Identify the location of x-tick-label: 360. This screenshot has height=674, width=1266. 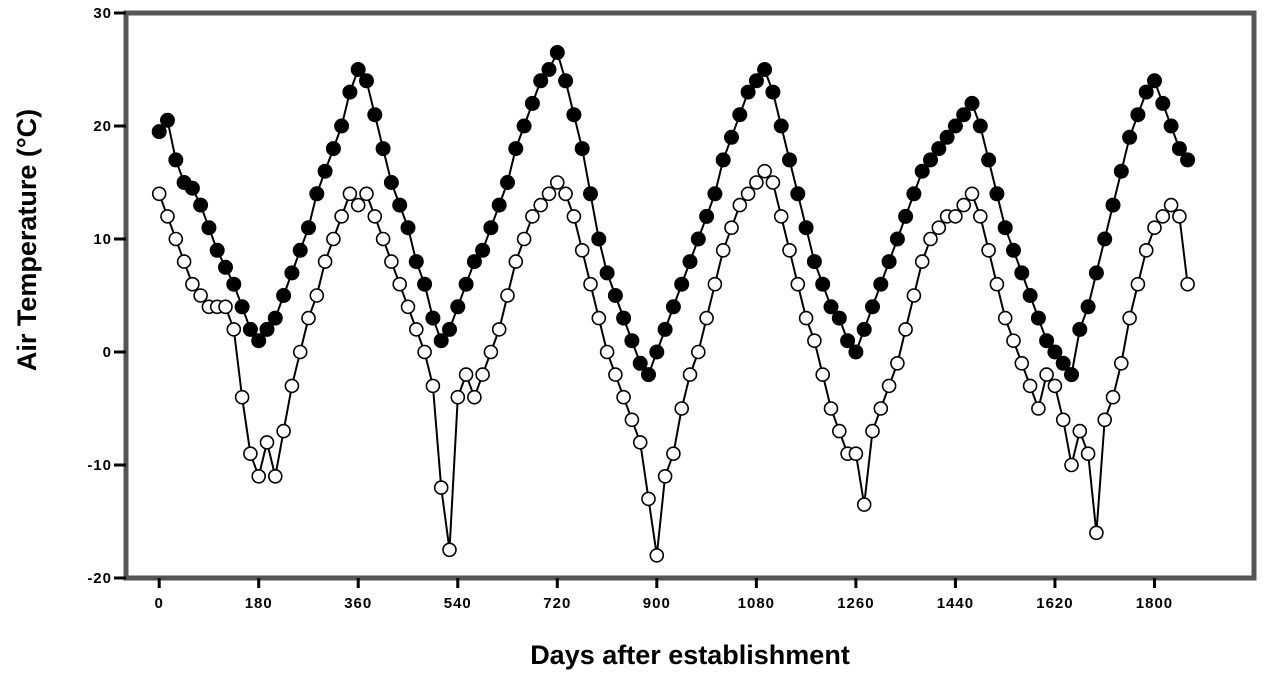
(358, 603).